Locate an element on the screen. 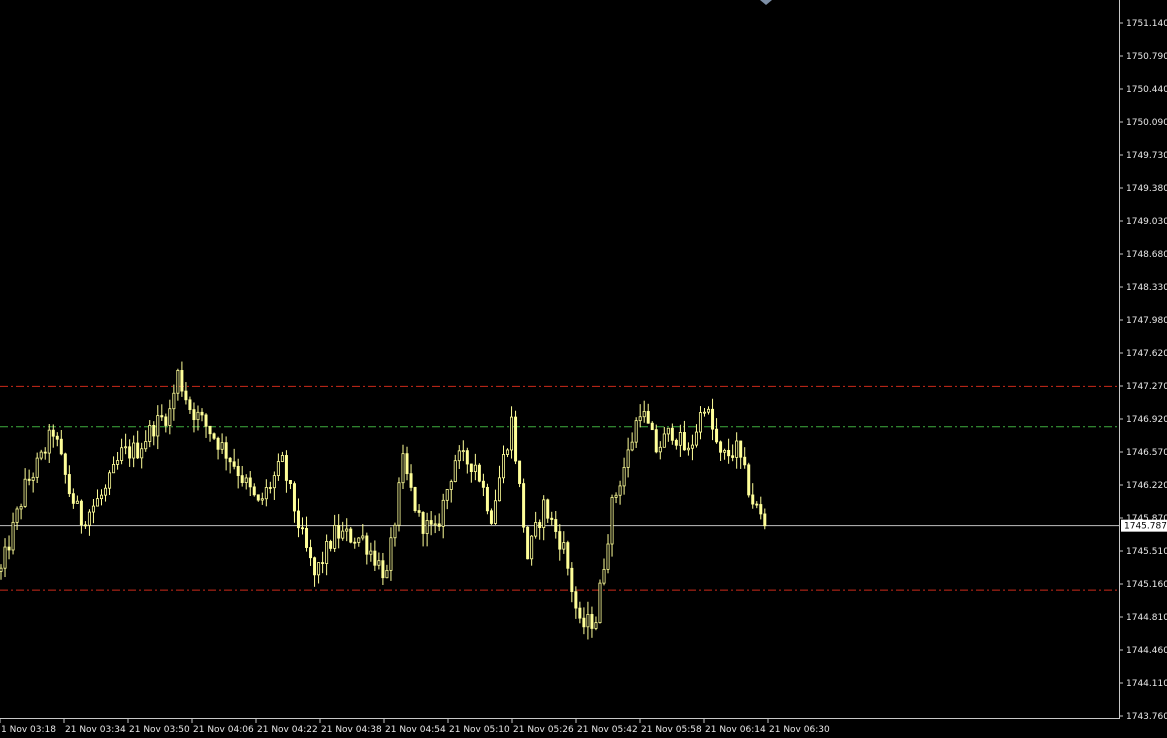 This screenshot has height=738, width=1167. price-tick-label: 1747.270 is located at coordinates (1146, 387).